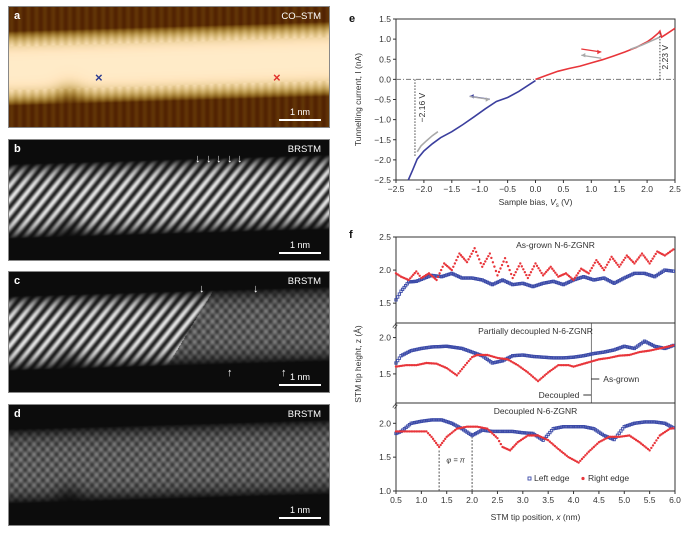 This screenshot has width=696, height=537. What do you see at coordinates (382, 160) in the screenshot?
I see `y-tick-label: −2.0` at bounding box center [382, 160].